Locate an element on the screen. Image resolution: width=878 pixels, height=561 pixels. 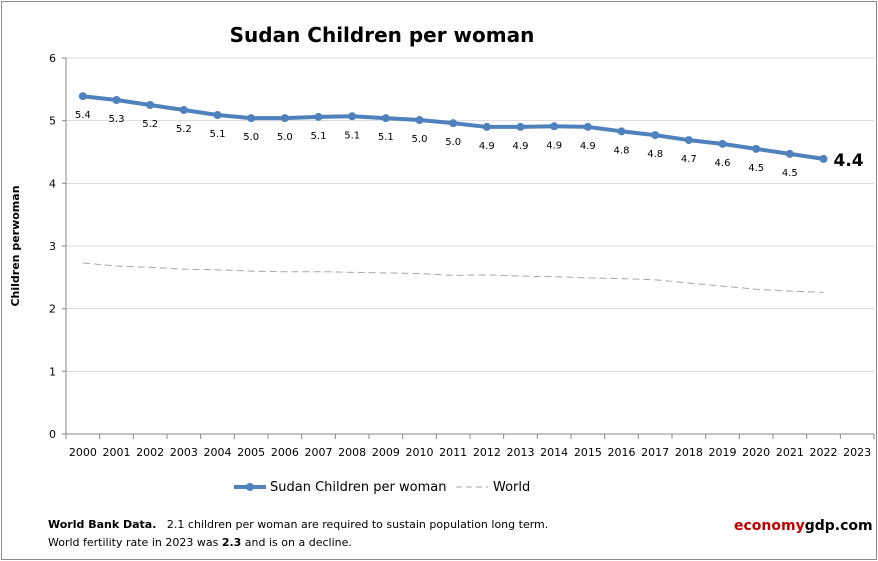
x-tick-label: 2008 is located at coordinates (352, 452).